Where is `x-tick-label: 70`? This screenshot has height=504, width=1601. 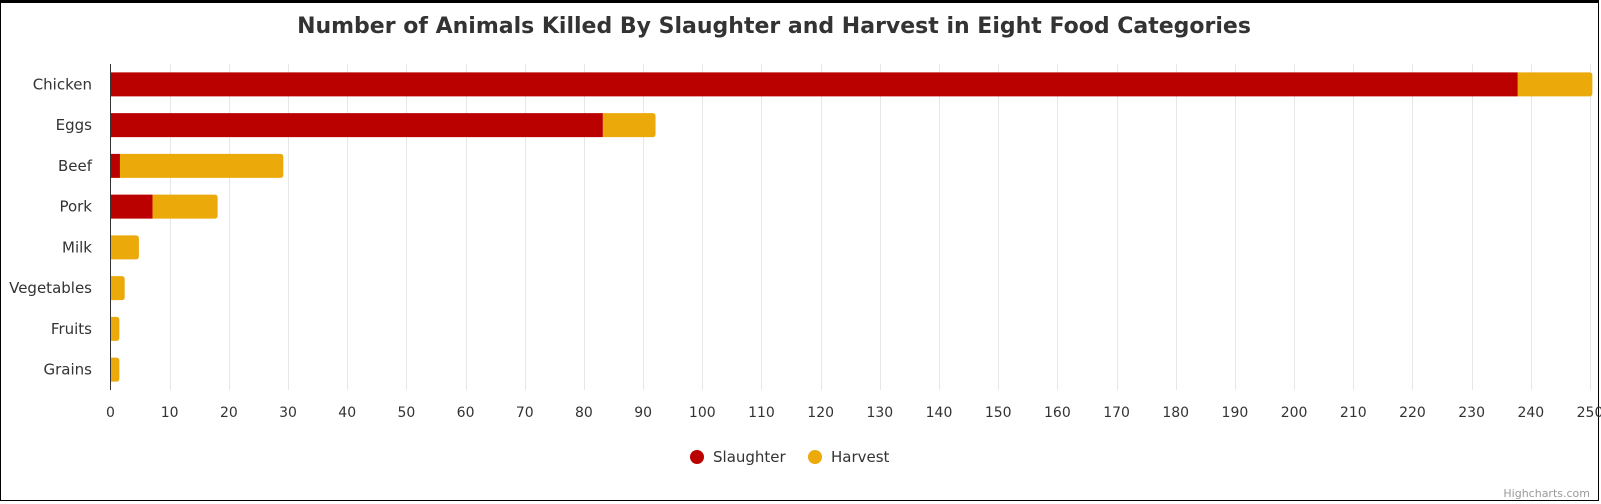 x-tick-label: 70 is located at coordinates (525, 413).